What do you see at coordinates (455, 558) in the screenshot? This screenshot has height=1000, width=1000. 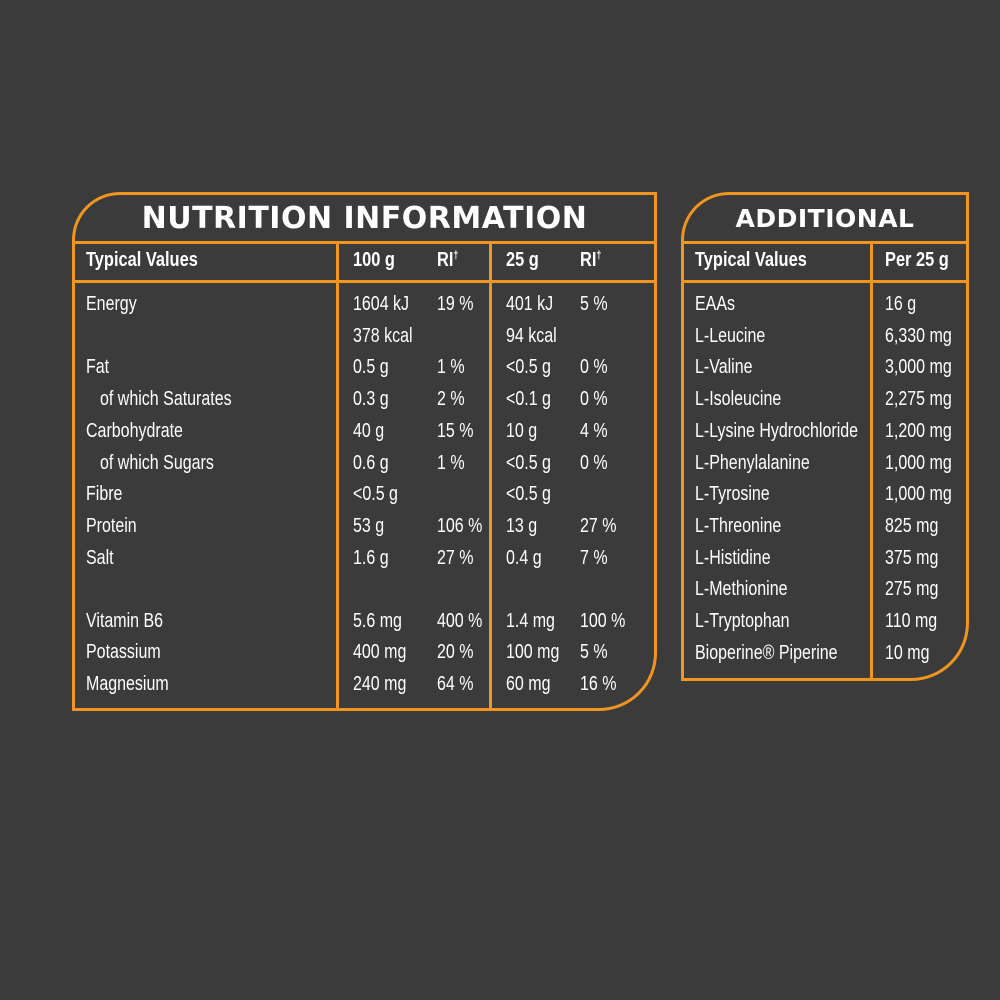 I see `ri-100g: 27 %` at bounding box center [455, 558].